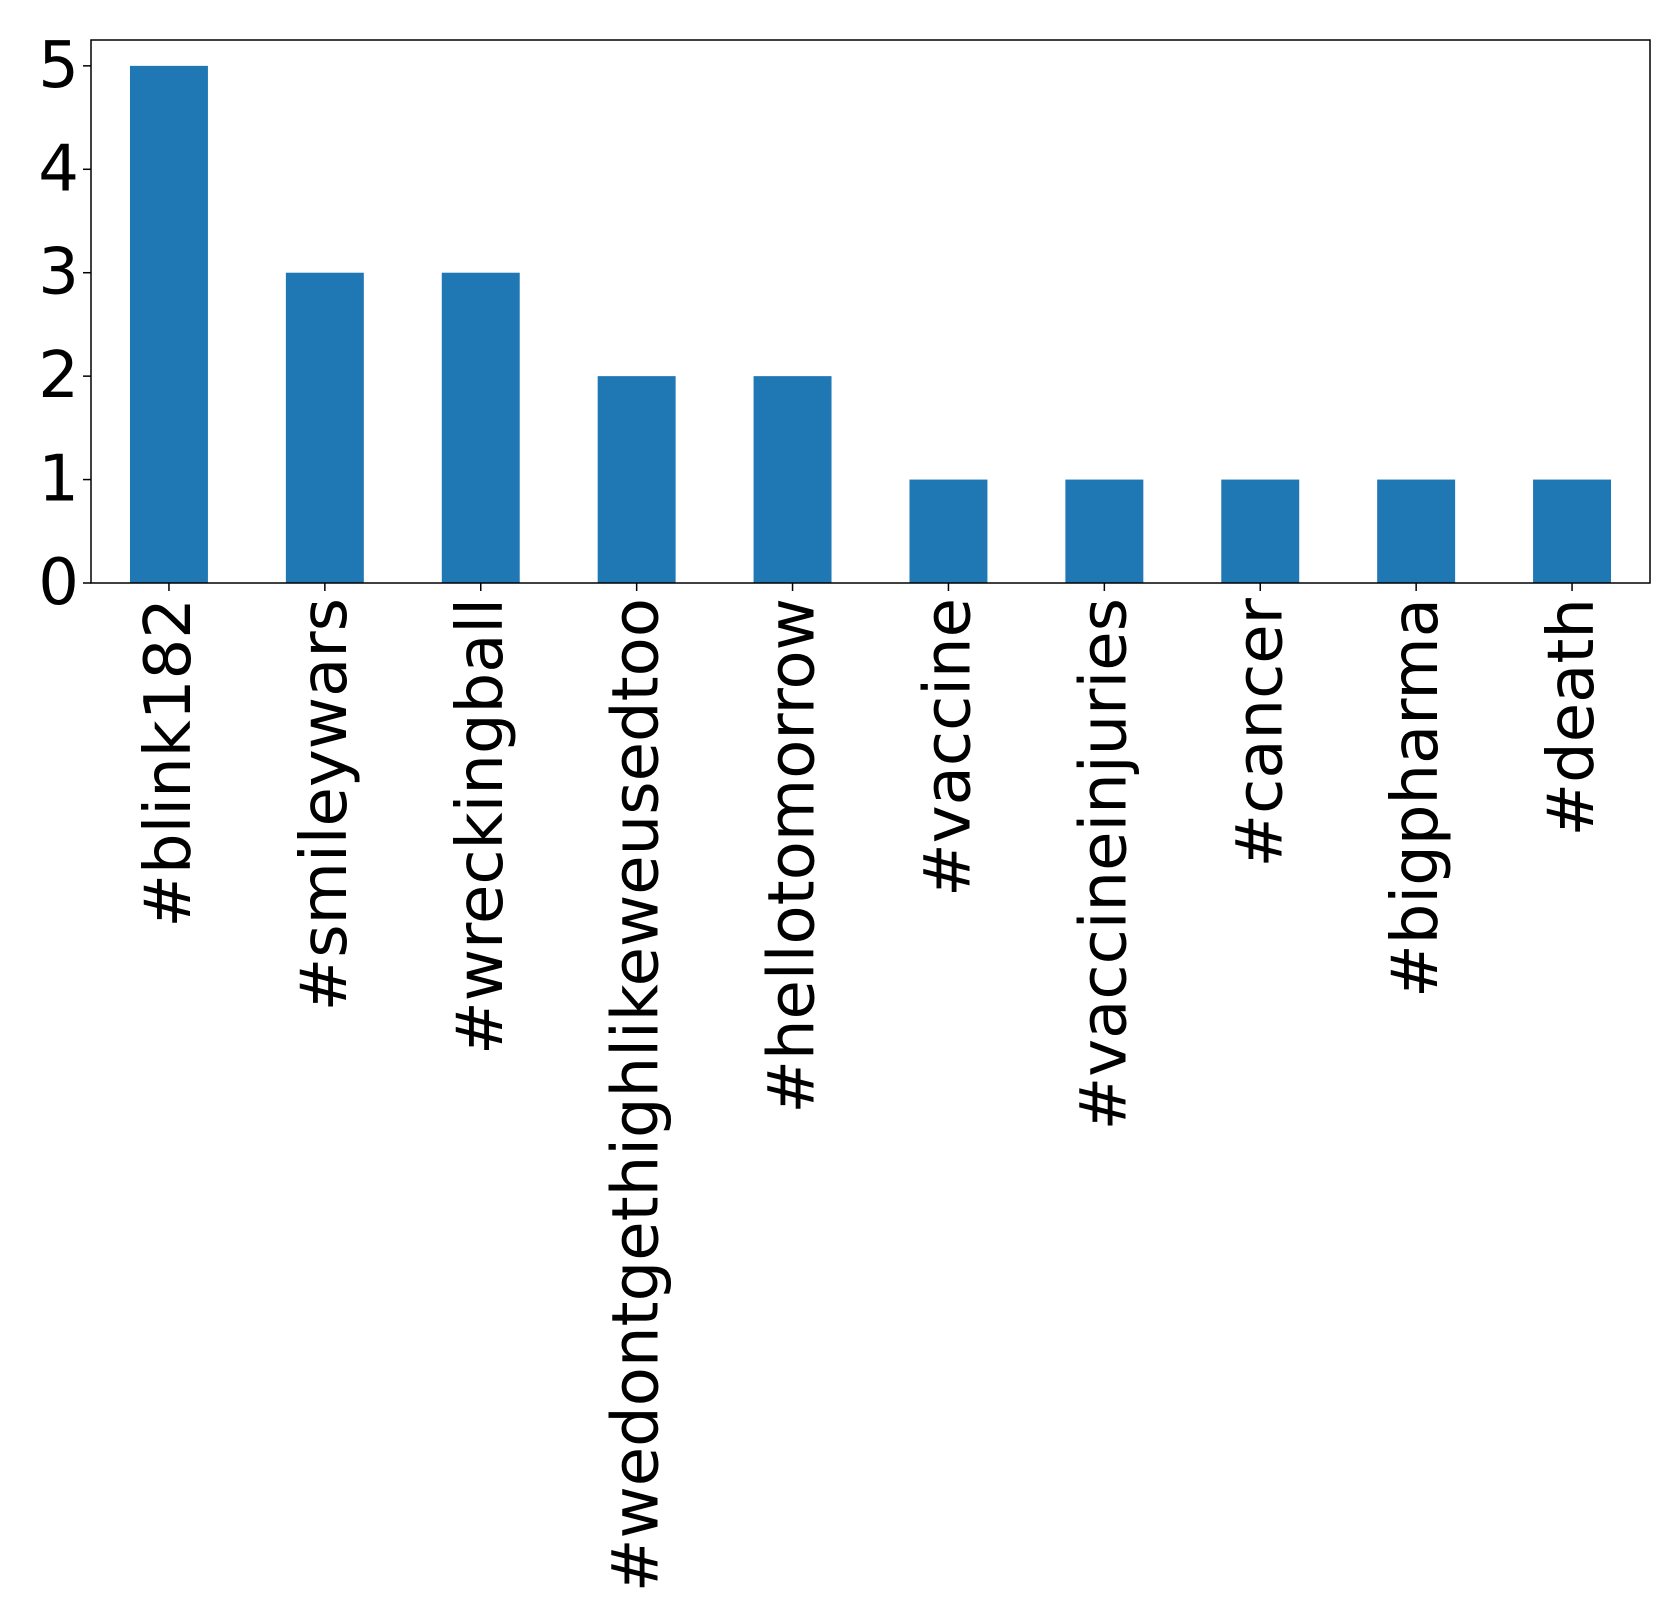 The height and width of the screenshot is (1599, 1679). I want to click on x-tick-label: #wreckingball, so click(481, 826).